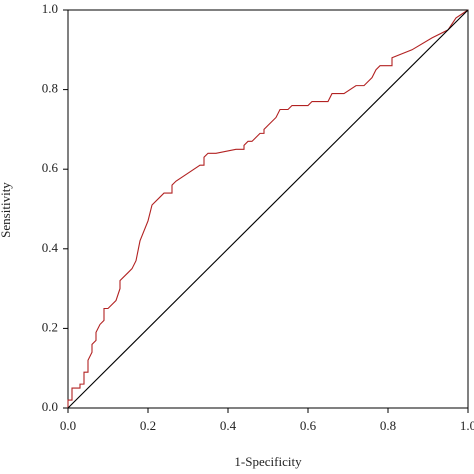  Describe the element at coordinates (50, 326) in the screenshot. I see `y-tick-label: 0.2` at that location.